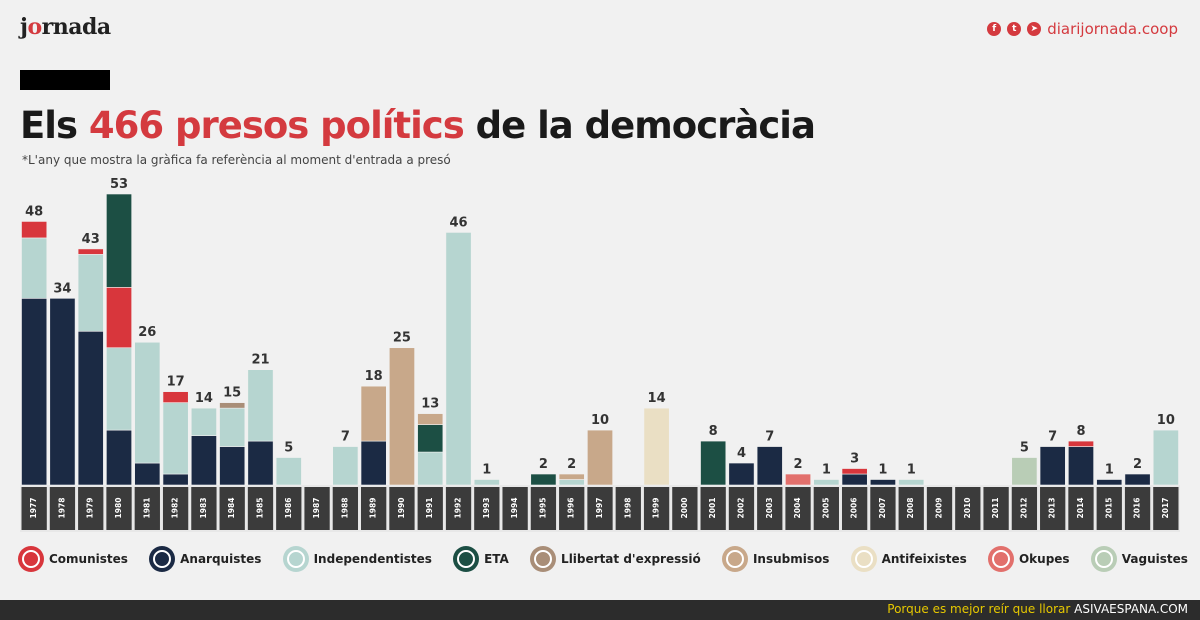 The image size is (1200, 620). I want to click on data-label: 53, so click(119, 184).